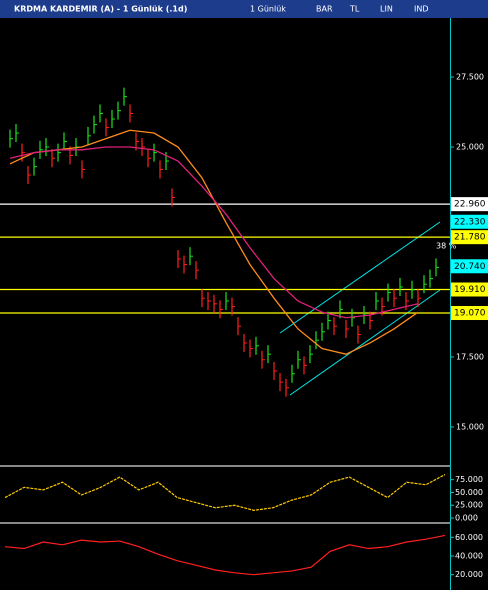 The width and height of the screenshot is (488, 590). I want to click on window-title: KRDMA KARDEMIR (A) - 1 Günlük (.1d), so click(100, 9).